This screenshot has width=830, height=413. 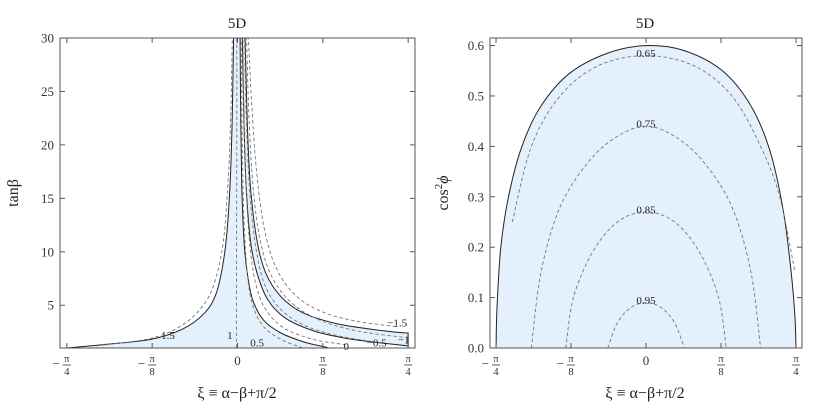 What do you see at coordinates (47, 144) in the screenshot?
I see `y-tick-label: 20` at bounding box center [47, 144].